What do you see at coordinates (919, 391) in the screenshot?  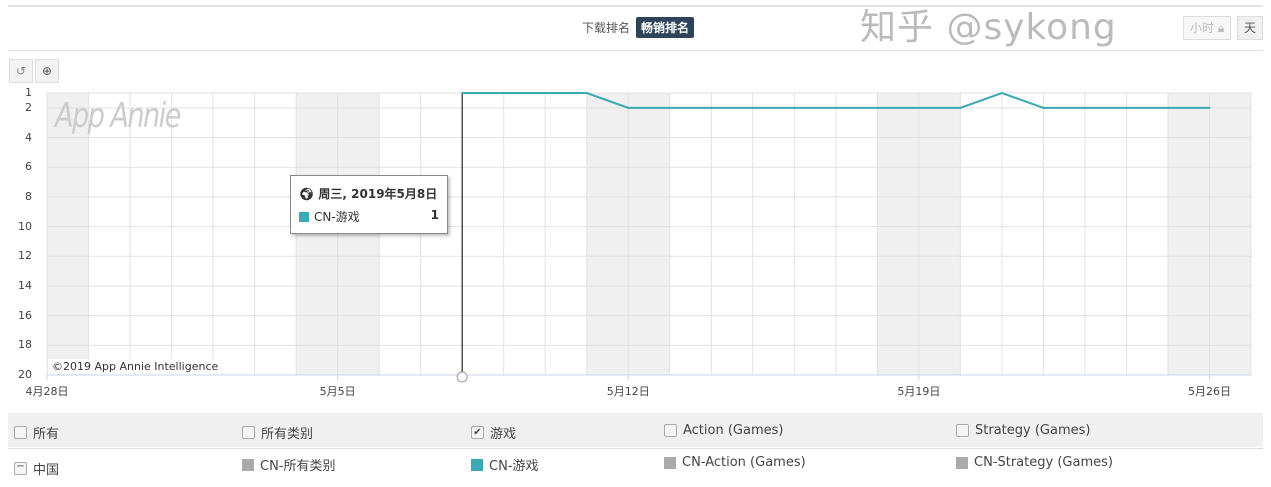 I see `x-tick-label: 5月19日` at bounding box center [919, 391].